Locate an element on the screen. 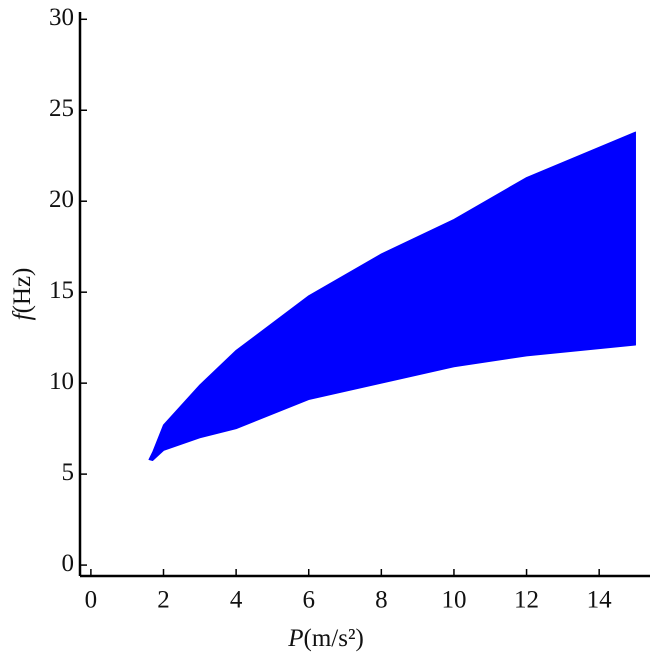 This screenshot has width=659, height=666. y-axis-var: f is located at coordinates (22, 315).